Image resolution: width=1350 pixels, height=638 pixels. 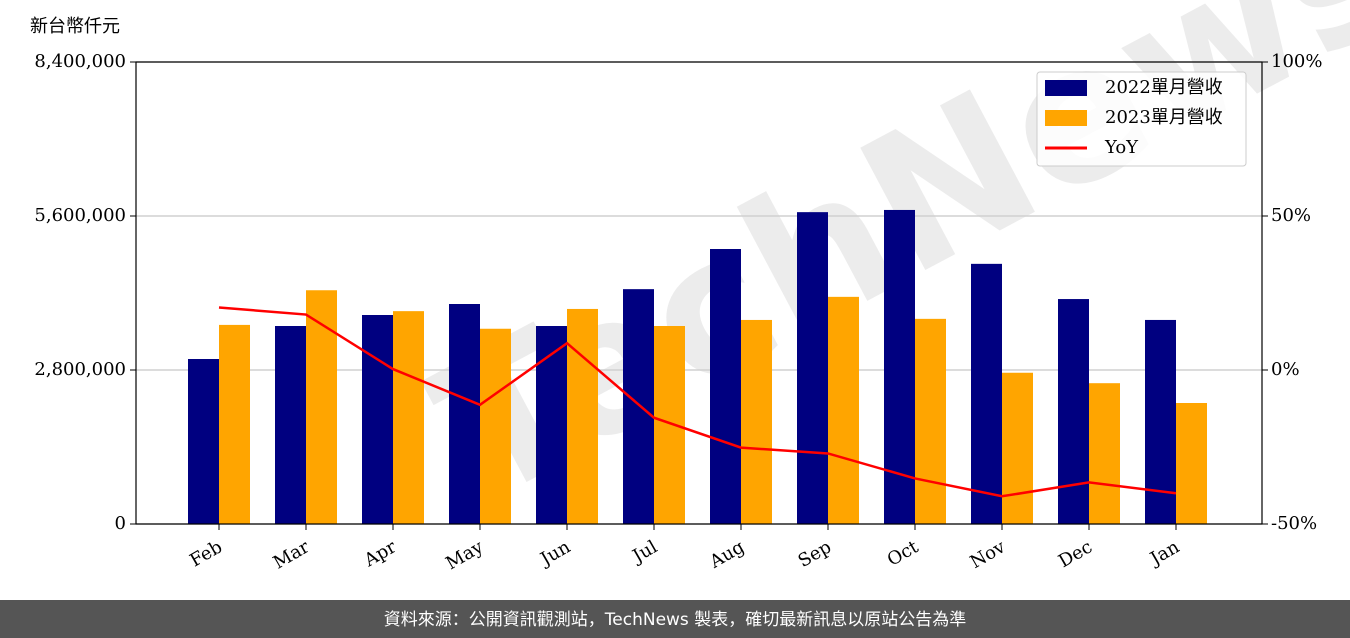 I want to click on legend-label: 2023單月營收, so click(x=1164, y=117).